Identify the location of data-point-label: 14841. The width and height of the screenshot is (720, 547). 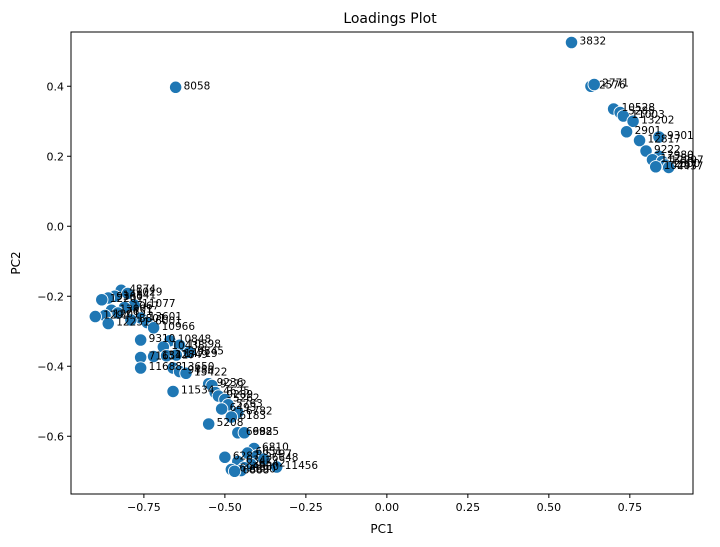
(139, 295).